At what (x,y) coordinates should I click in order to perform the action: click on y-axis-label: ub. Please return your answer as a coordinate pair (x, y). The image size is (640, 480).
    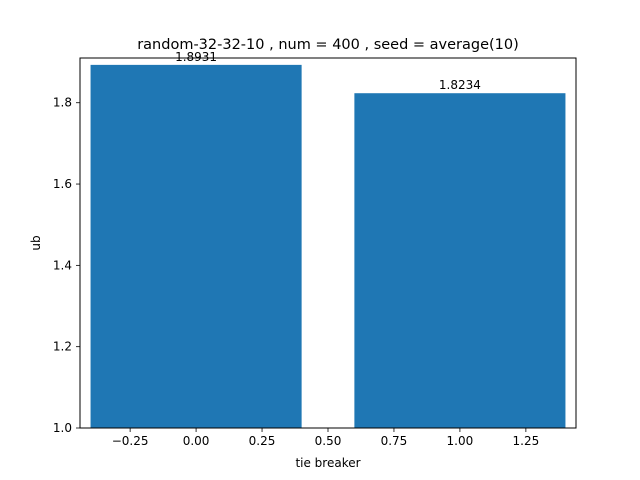
    Looking at the image, I should click on (36, 242).